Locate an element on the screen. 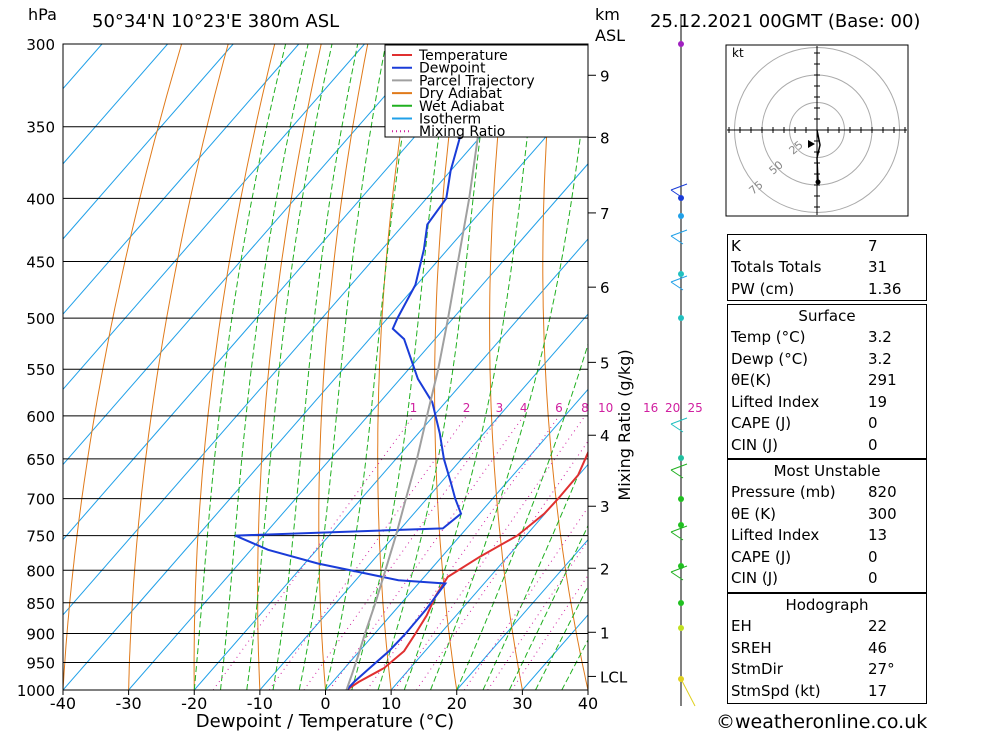  surface-value: 3.2 is located at coordinates (880, 358).